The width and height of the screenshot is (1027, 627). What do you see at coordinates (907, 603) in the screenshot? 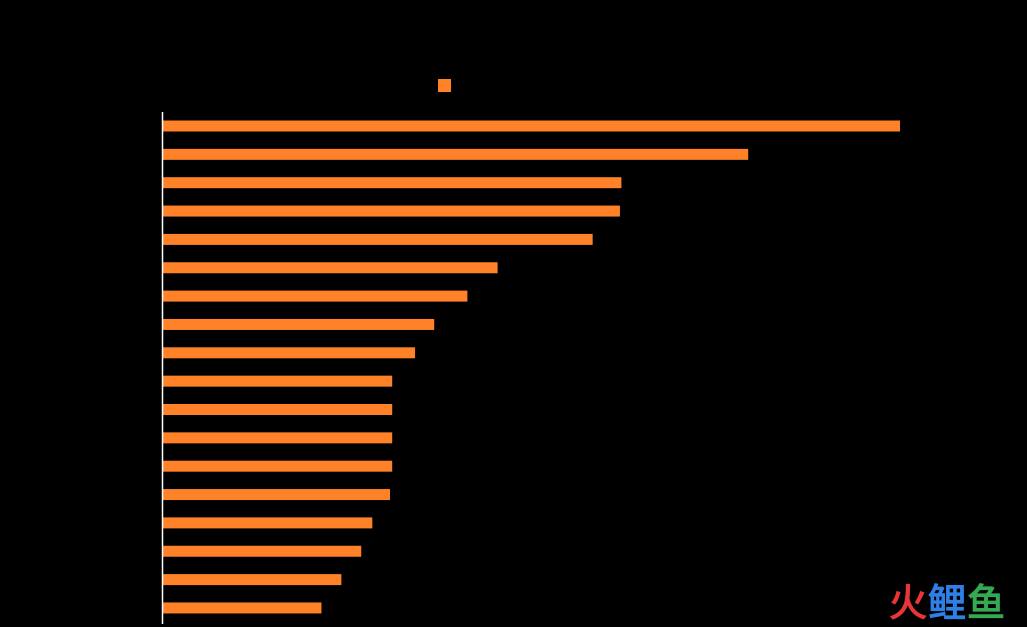
I see `watermark-char-1: 火` at bounding box center [907, 603].